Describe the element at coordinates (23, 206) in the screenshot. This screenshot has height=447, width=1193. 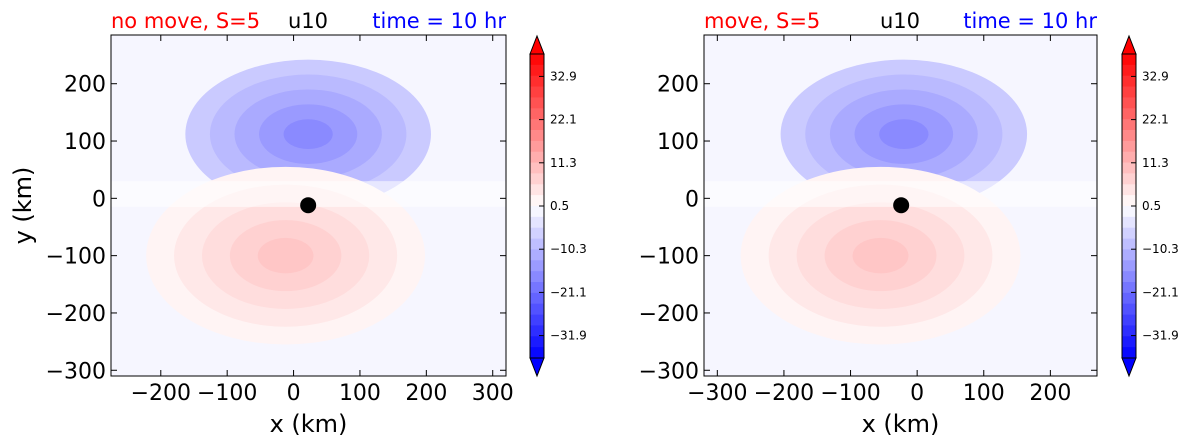
I see `y-axis-label: y (km)` at that location.